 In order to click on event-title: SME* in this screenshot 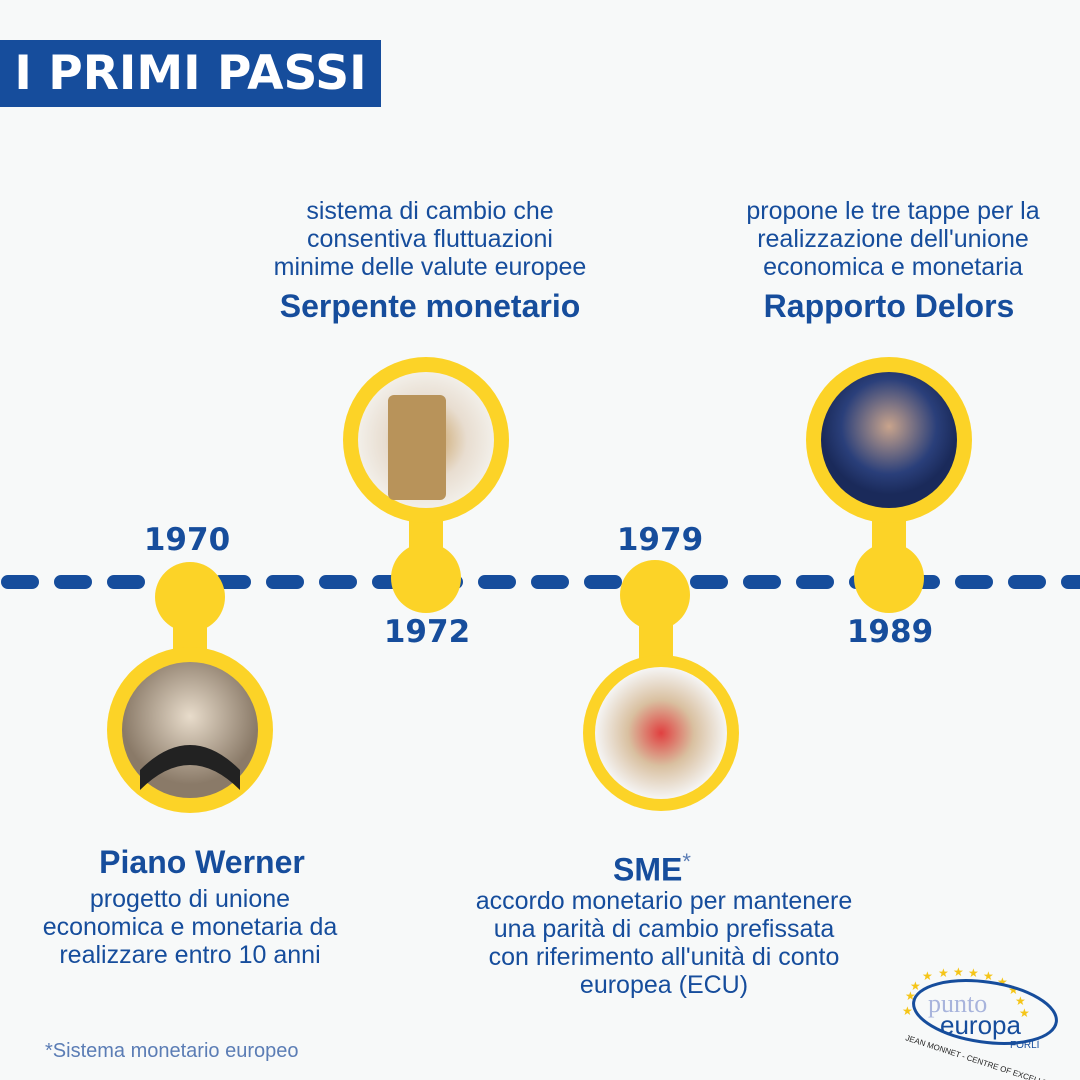, I will do `click(652, 866)`.